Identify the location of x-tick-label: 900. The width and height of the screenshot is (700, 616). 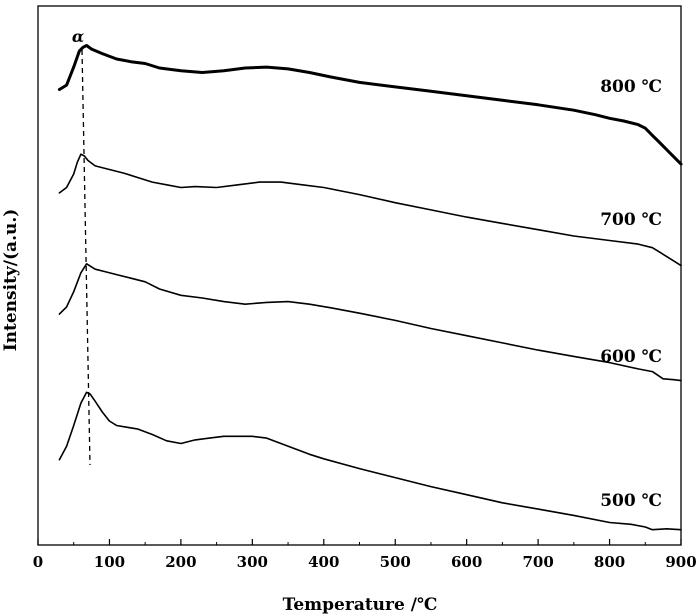
(680, 562).